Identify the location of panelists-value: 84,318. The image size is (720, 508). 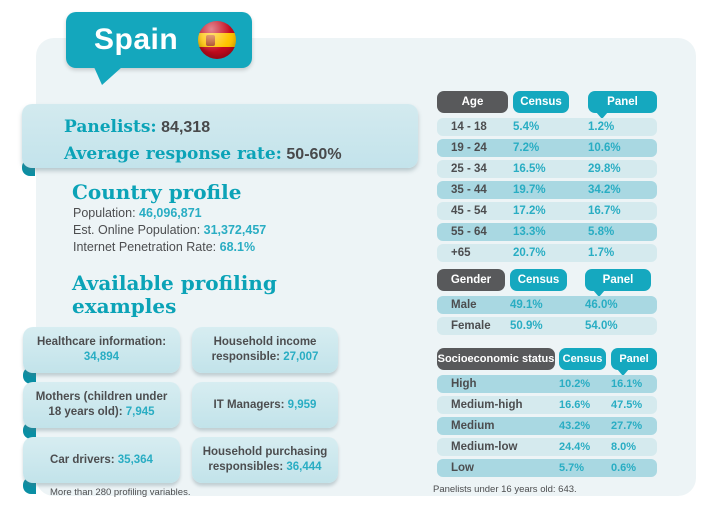
(186, 127).